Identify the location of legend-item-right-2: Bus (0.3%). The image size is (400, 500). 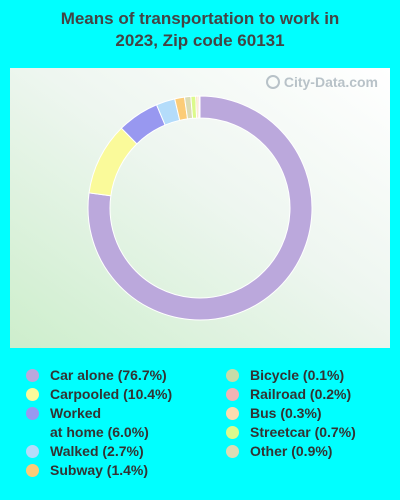
(291, 413).